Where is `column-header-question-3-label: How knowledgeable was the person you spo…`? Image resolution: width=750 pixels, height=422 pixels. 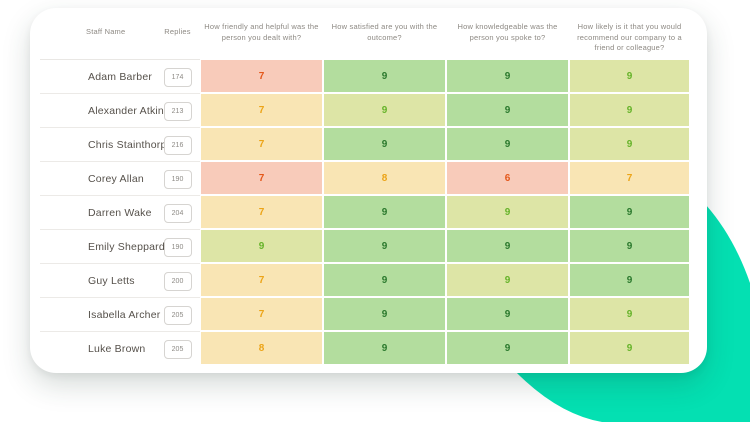
column-header-question-3-label: How knowledgeable was the person you spo… is located at coordinates (507, 32).